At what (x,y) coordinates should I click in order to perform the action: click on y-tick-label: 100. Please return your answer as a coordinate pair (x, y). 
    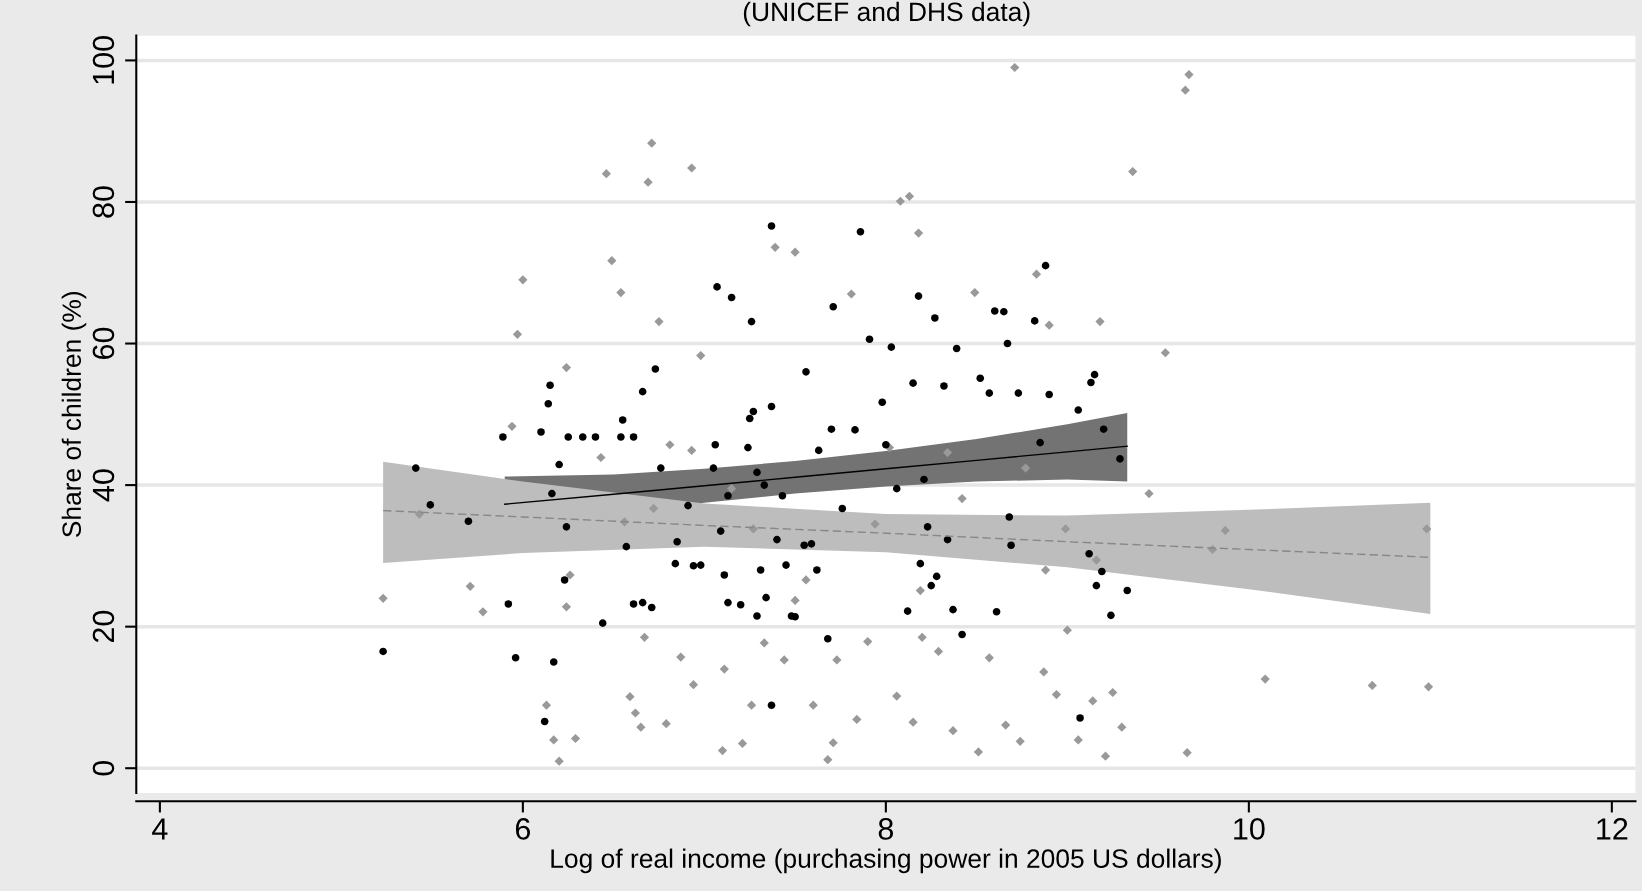
    Looking at the image, I should click on (103, 60).